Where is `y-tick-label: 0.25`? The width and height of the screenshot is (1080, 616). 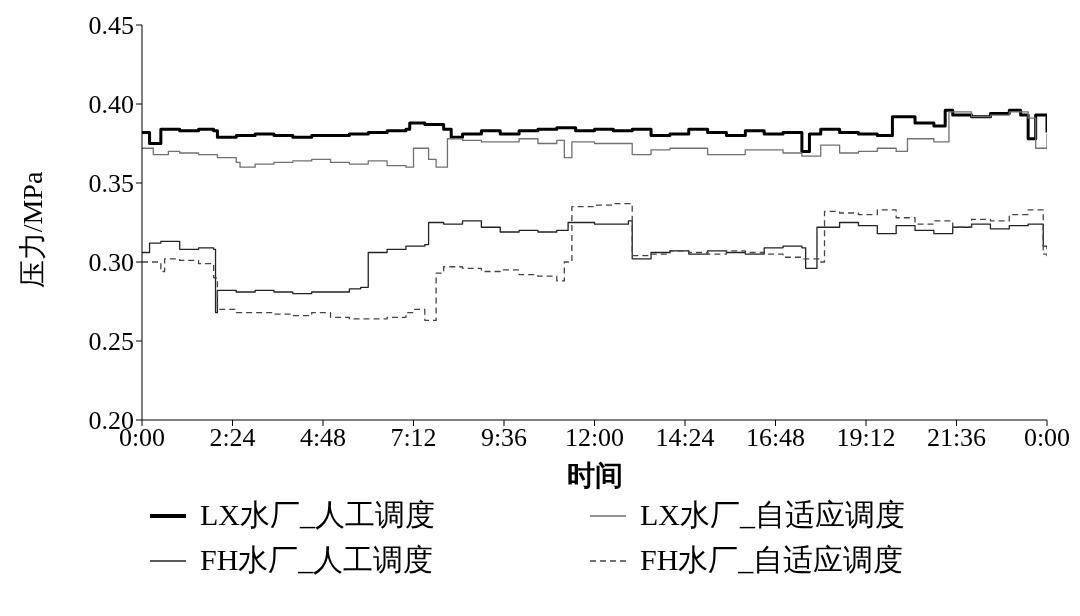 y-tick-label: 0.25 is located at coordinates (111, 342).